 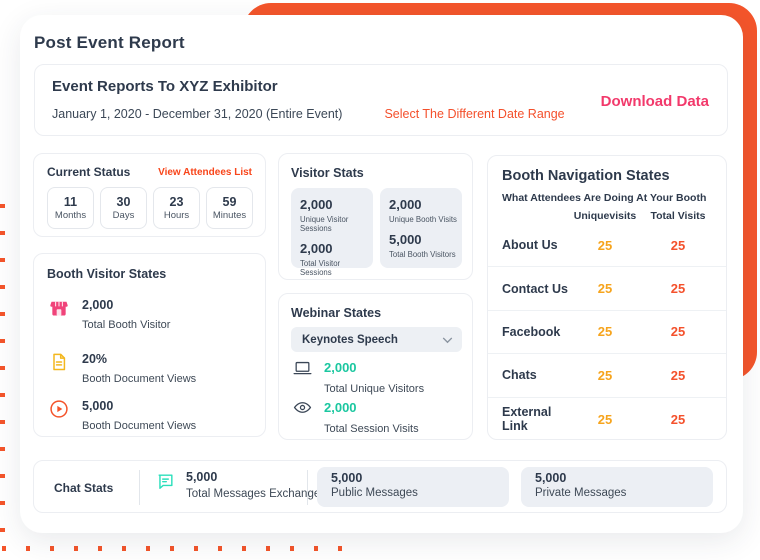 What do you see at coordinates (165, 86) in the screenshot?
I see `event-report-title: Event Reports To XYZ Exhibitor` at bounding box center [165, 86].